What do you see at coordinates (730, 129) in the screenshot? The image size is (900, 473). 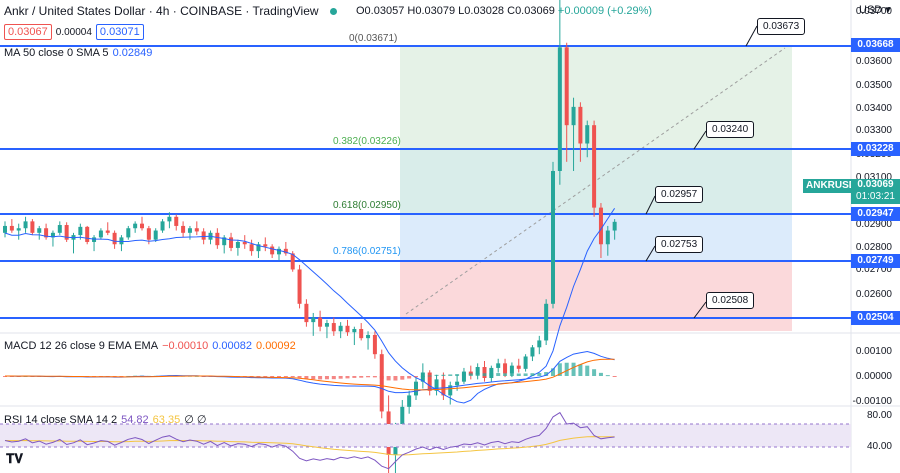 I see `callout-2: 0.03240` at bounding box center [730, 129].